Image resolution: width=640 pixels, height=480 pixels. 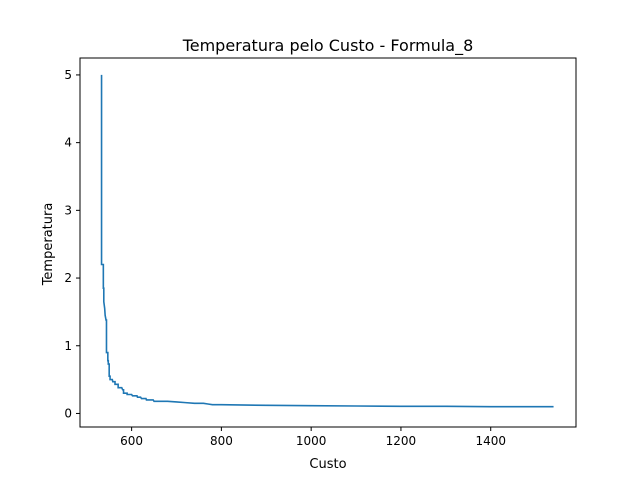 What do you see at coordinates (68, 413) in the screenshot?
I see `y-tick-label: 0` at bounding box center [68, 413].